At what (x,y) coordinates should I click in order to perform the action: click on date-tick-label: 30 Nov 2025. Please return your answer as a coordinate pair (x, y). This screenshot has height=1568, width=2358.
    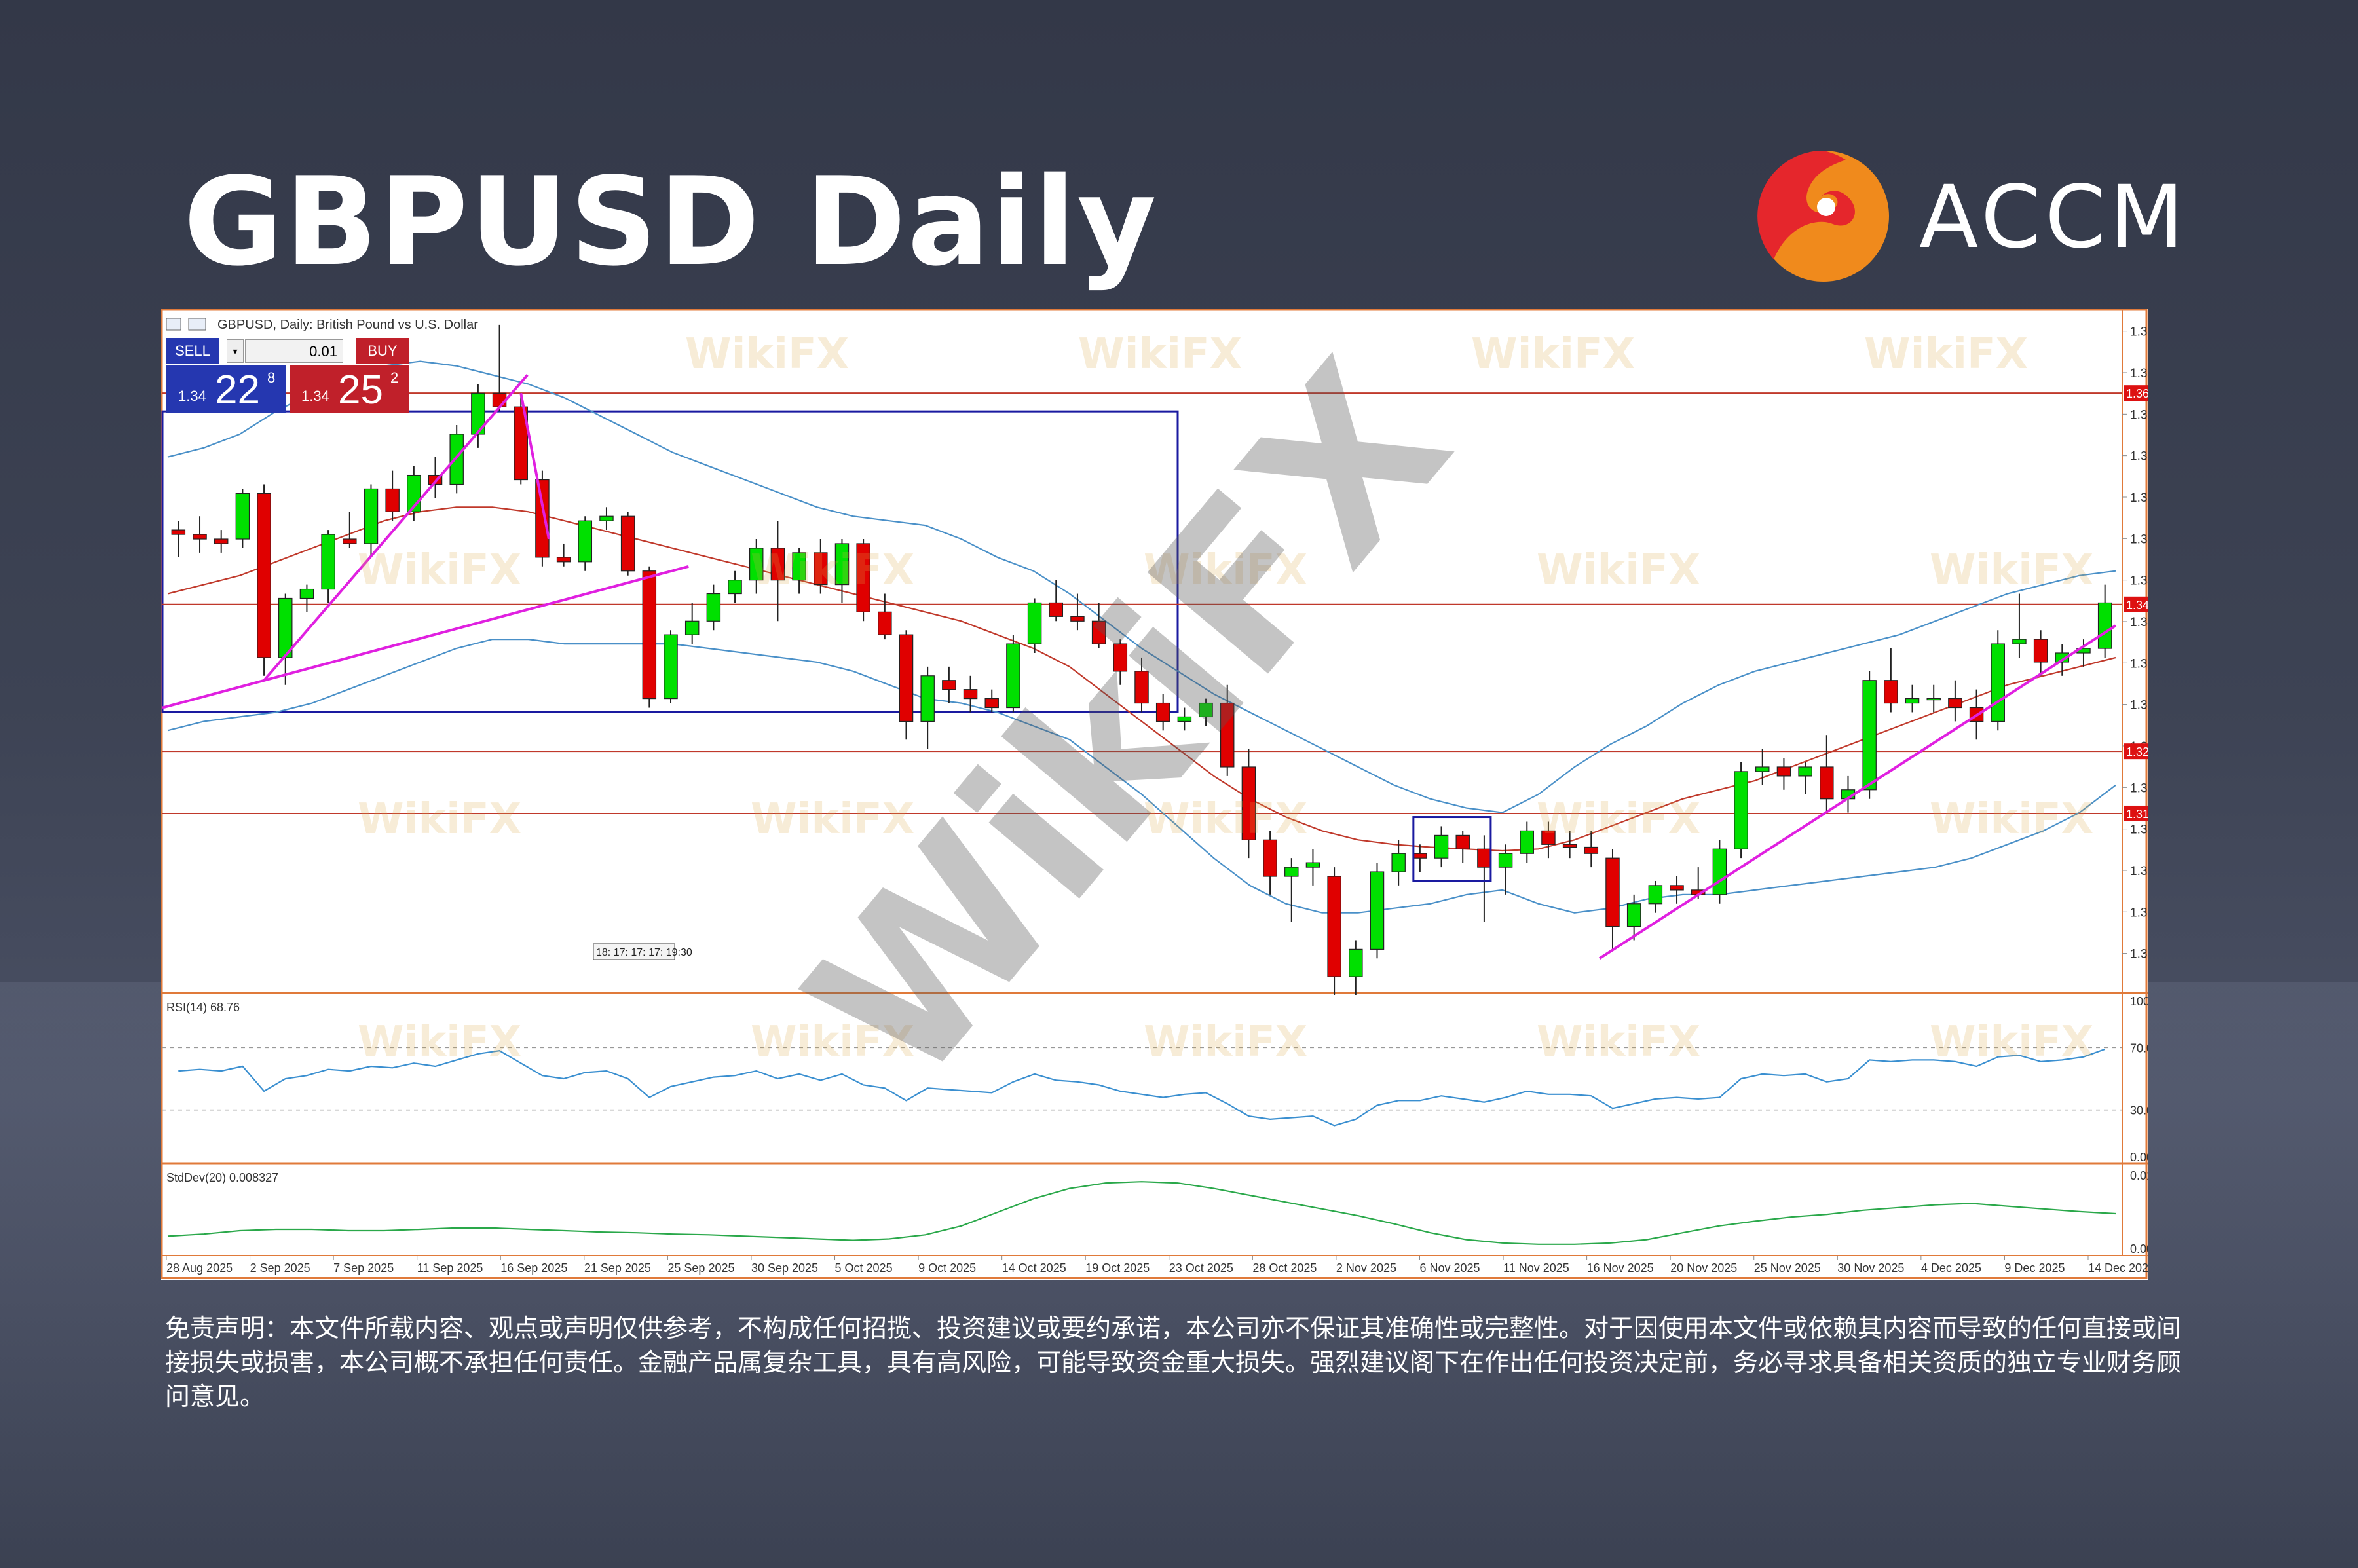
    Looking at the image, I should click on (1871, 1268).